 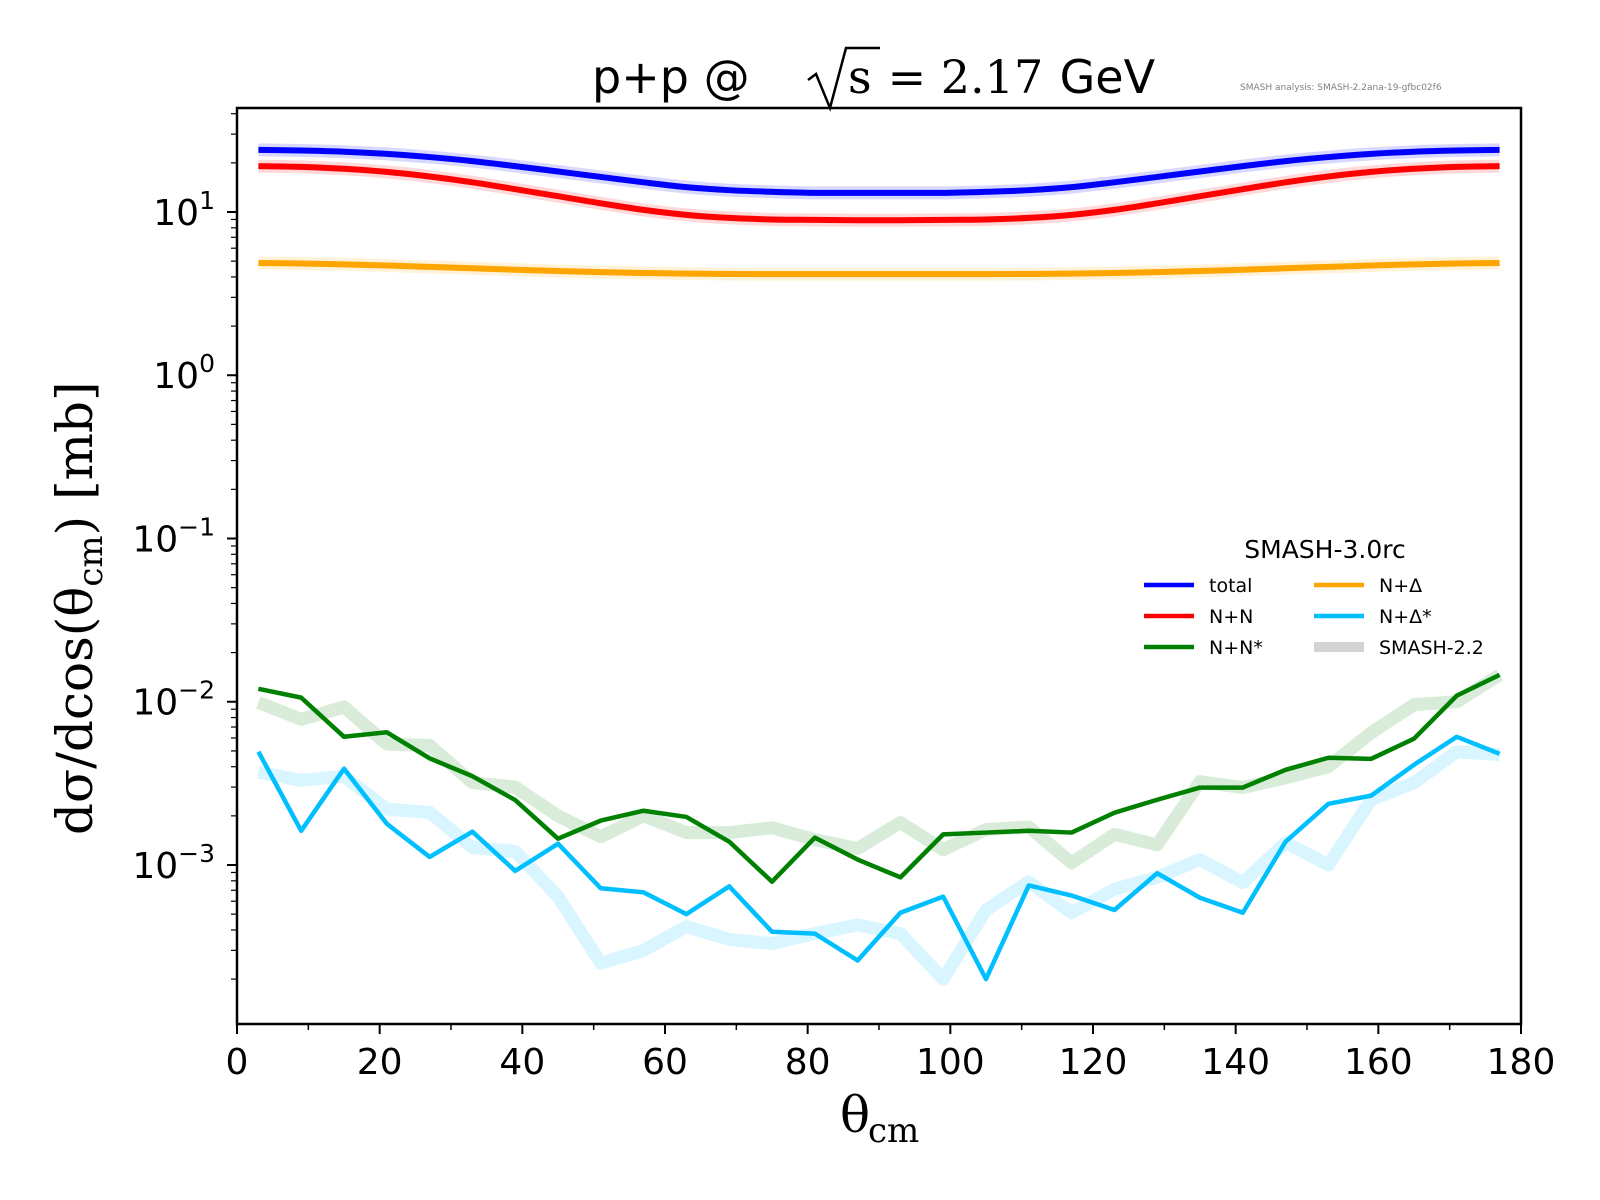 What do you see at coordinates (1093, 1062) in the screenshot?
I see `x-tick-label: 120` at bounding box center [1093, 1062].